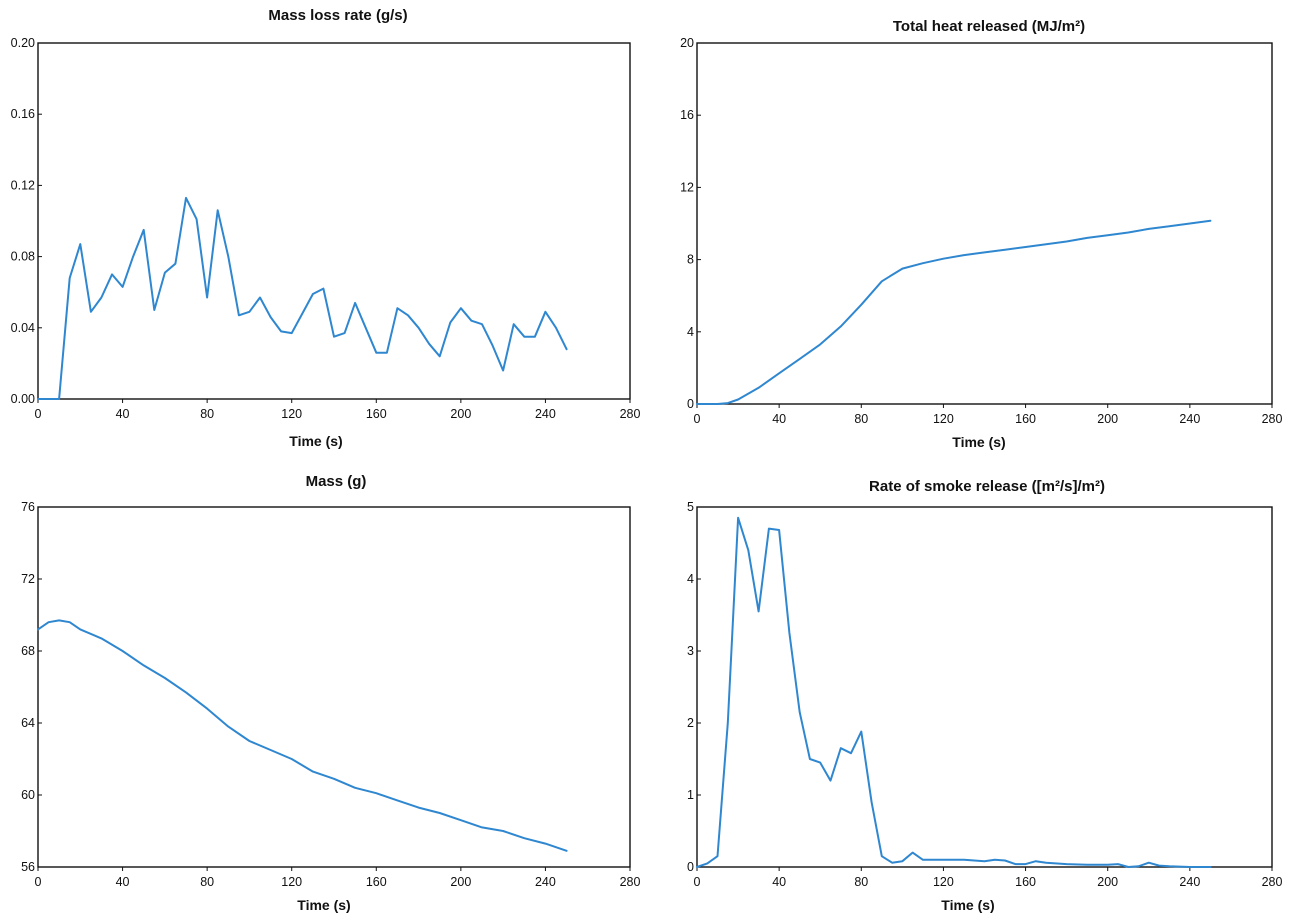 Image resolution: width=1301 pixels, height=915 pixels. Describe the element at coordinates (26, 221) in the screenshot. I see `y-axis-ticks: 0.00 0.04 0.08 0.12 0.16 0.20` at that location.